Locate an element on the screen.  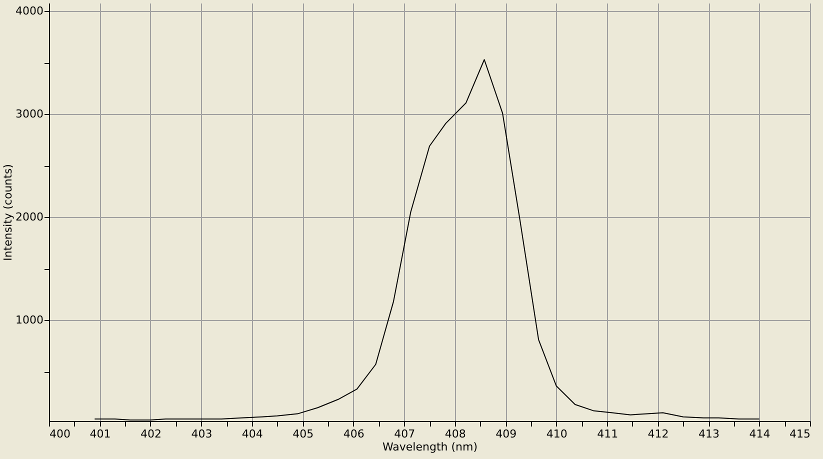
x-tick-label: 403 is located at coordinates (201, 434).